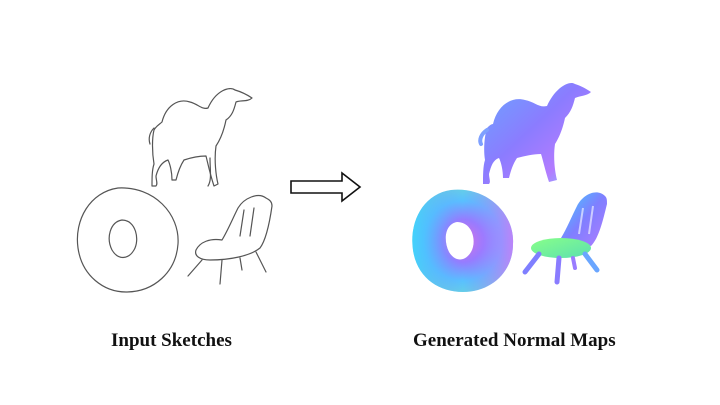  Describe the element at coordinates (127, 240) in the screenshot. I see `torus-sketch` at that location.